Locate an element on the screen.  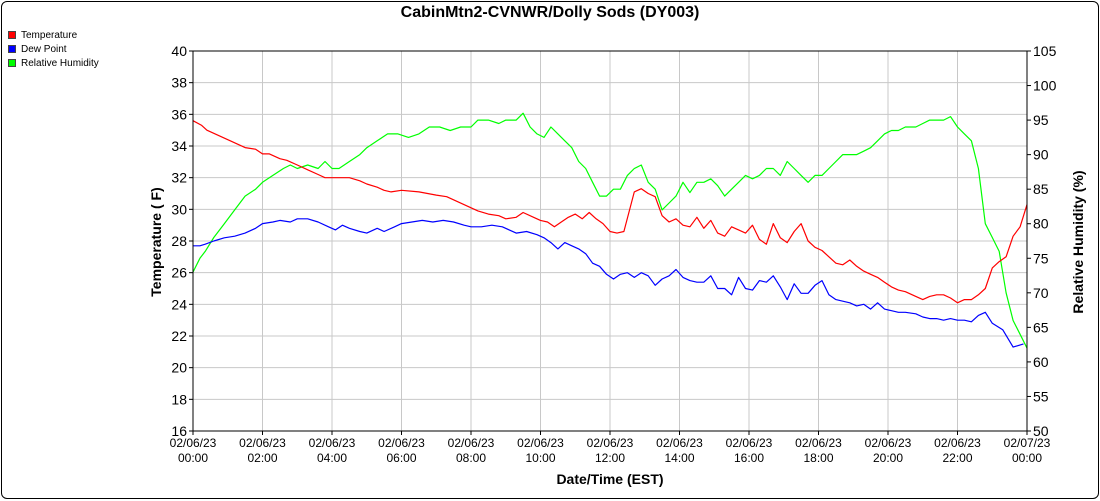
legend-label-temperature: Temperature is located at coordinates (49, 35).